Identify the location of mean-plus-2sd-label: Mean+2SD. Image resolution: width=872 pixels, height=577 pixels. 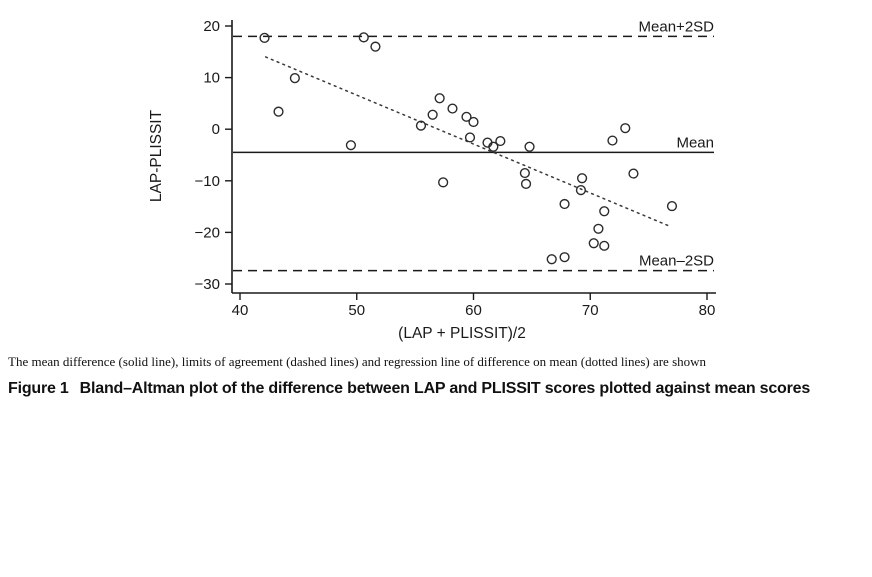
(677, 26).